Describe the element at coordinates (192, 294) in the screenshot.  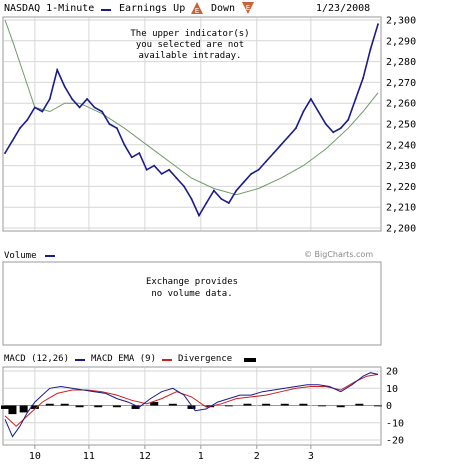
I see `volume-notice-line-2: no volume data.` at that location.